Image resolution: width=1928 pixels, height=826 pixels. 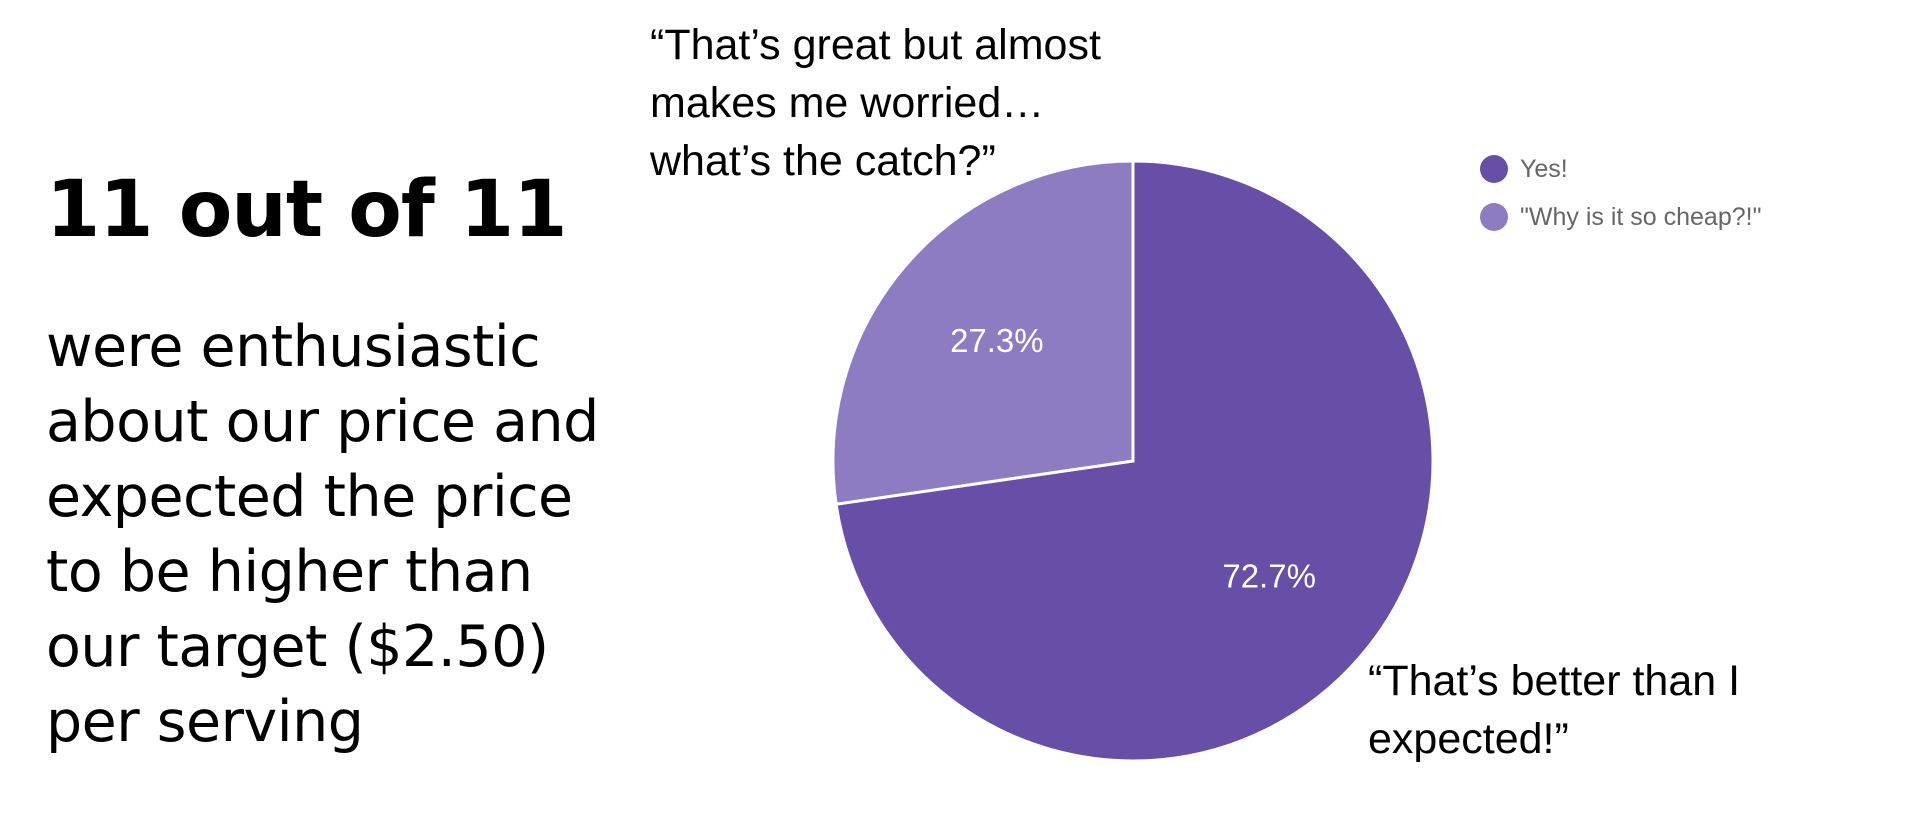 I want to click on chart-legend: Yes! "Why is it so cheap?!", so click(x=1620, y=202).